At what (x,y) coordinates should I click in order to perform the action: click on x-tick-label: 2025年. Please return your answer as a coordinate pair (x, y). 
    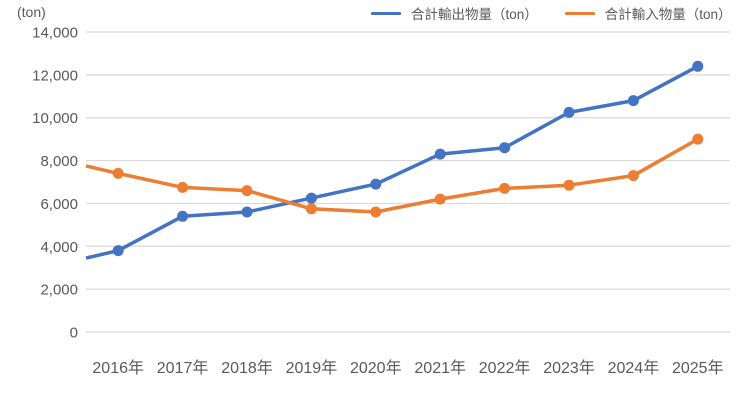
    Looking at the image, I should click on (698, 368).